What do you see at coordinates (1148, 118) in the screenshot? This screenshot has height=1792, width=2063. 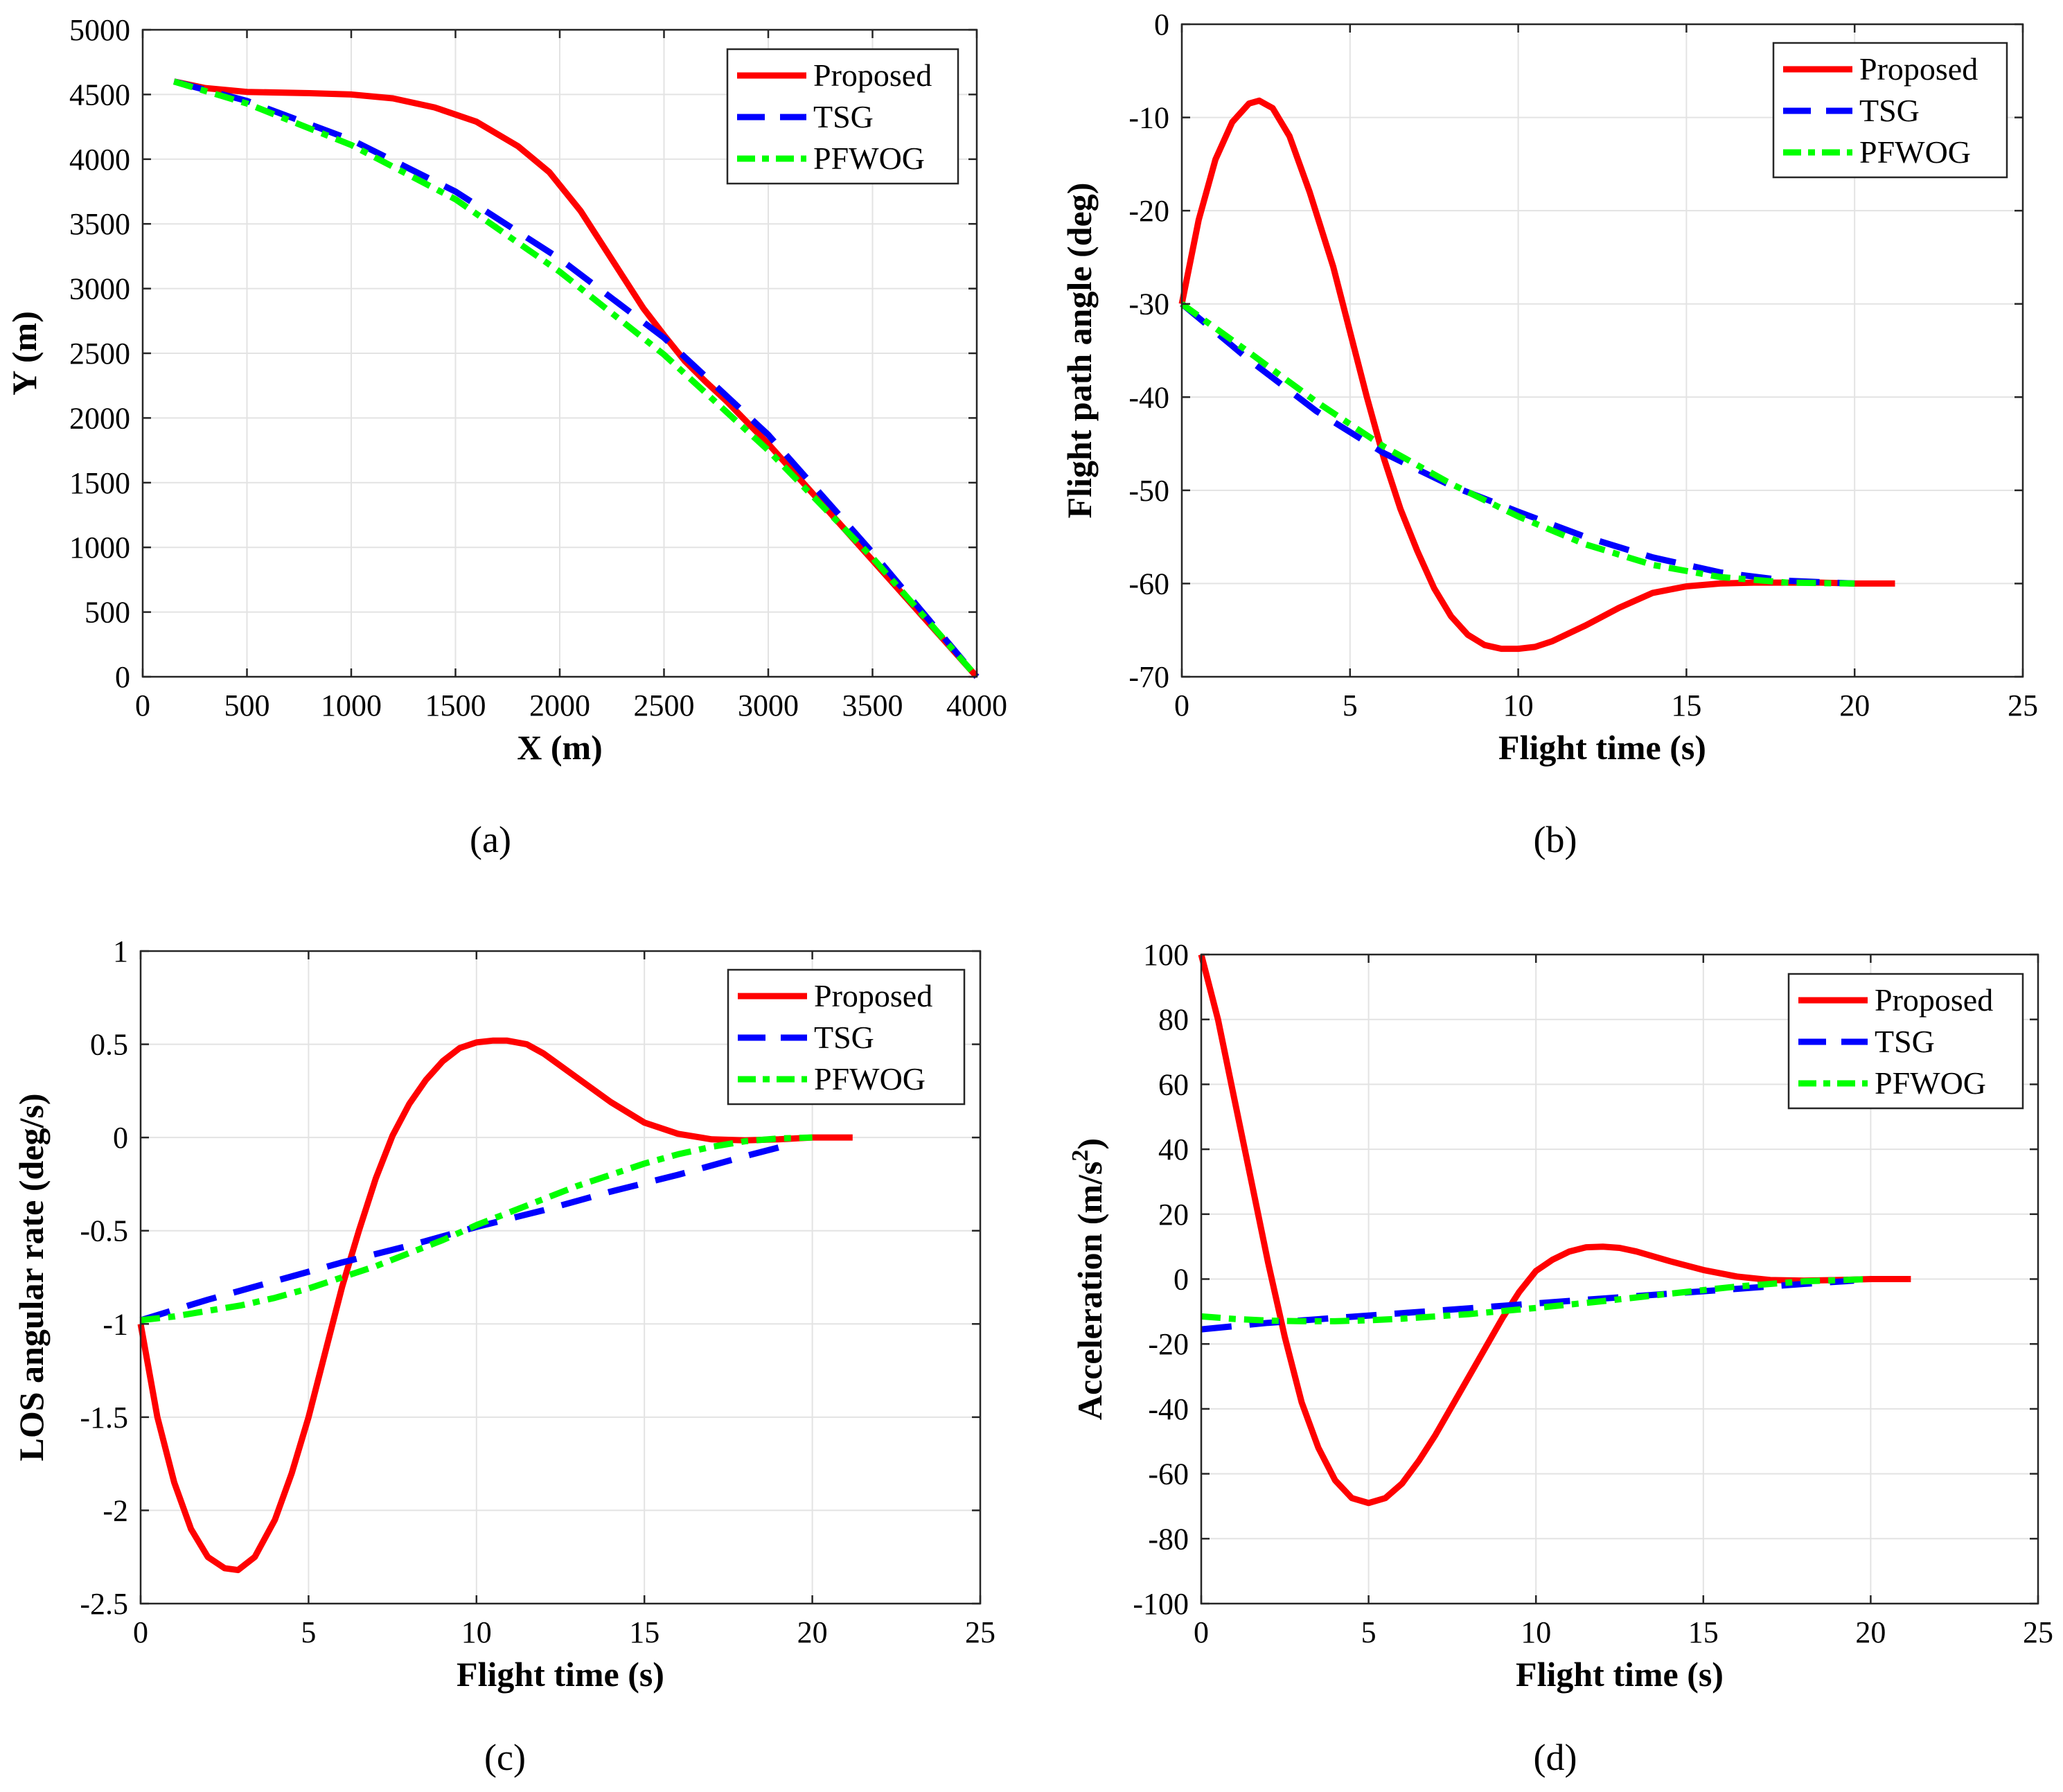 I see `y-tick-label: -10` at bounding box center [1148, 118].